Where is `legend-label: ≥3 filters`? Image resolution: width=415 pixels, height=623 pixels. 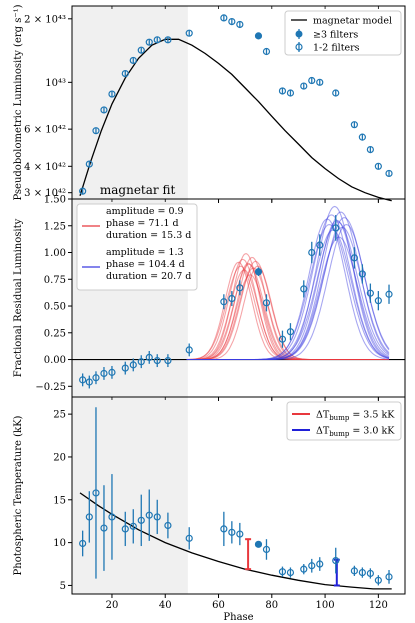
legend-label: ≥3 filters is located at coordinates (335, 35).